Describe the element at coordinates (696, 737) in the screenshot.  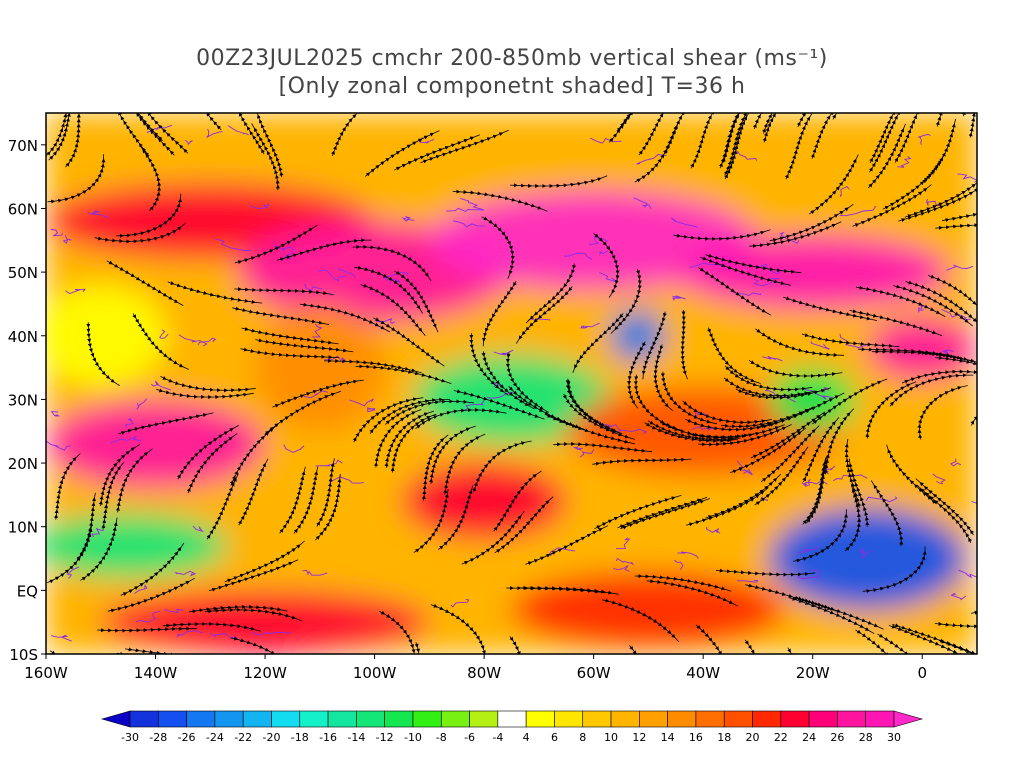
I see `colorbar-label: 16` at that location.